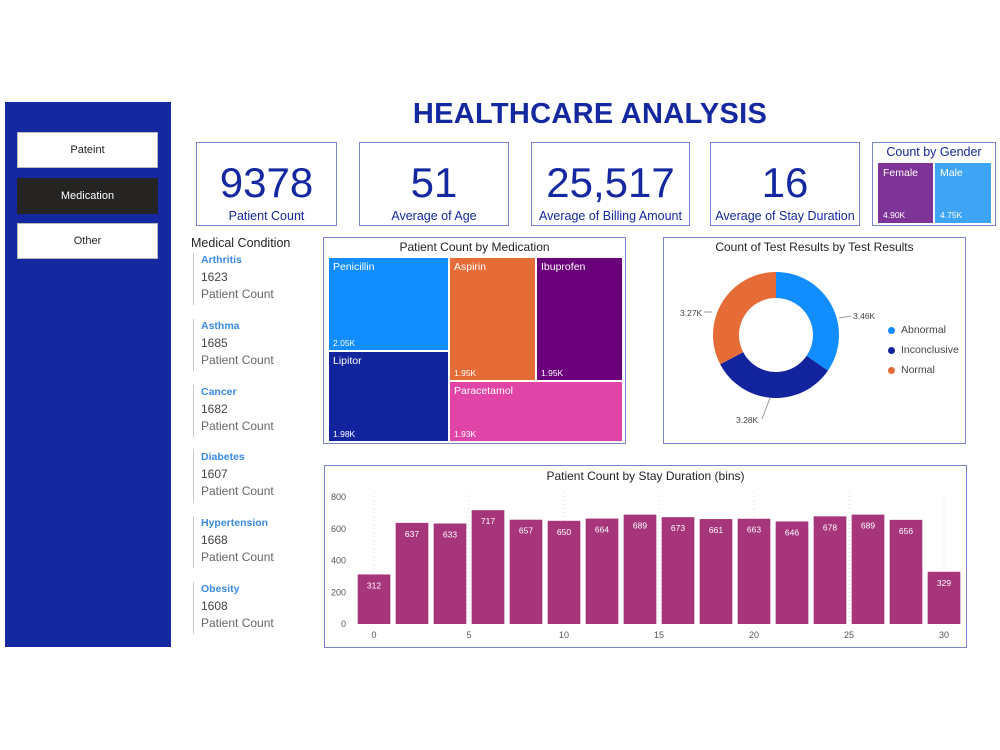 The height and width of the screenshot is (750, 1000). What do you see at coordinates (785, 184) in the screenshot?
I see `kpi-card-stay-duration: 16 Average of Stay Duration` at bounding box center [785, 184].